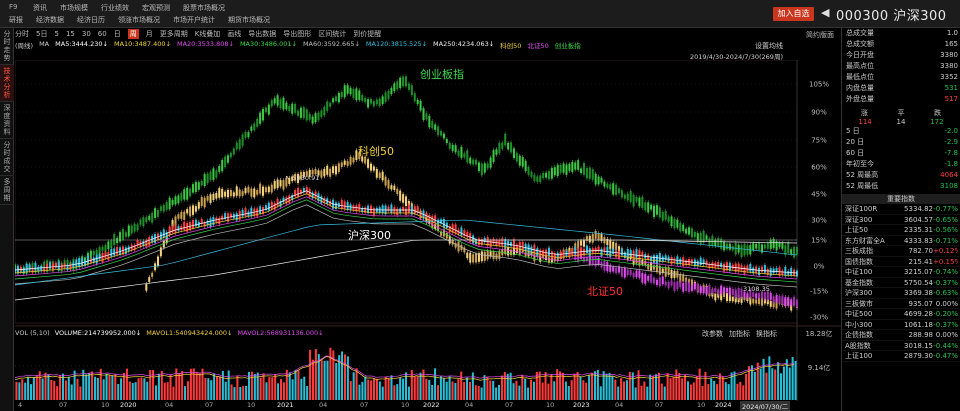 The height and width of the screenshot is (411, 960). I want to click on index-row-13: A股指数 3018.15 -0.44%, so click(901, 346).